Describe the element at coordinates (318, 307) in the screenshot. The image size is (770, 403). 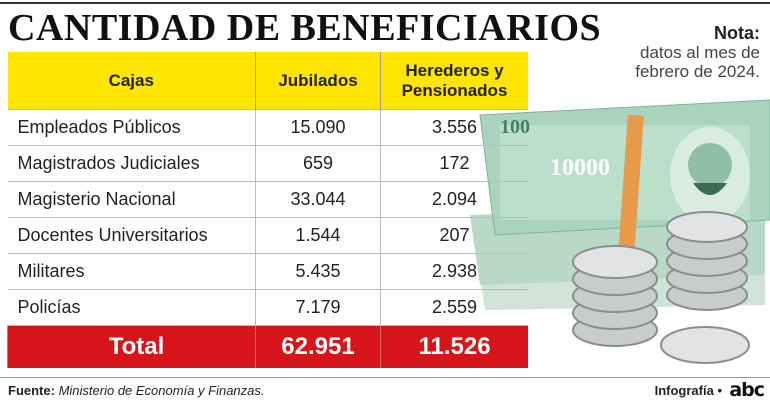
I see `cell-number: 7.179` at that location.